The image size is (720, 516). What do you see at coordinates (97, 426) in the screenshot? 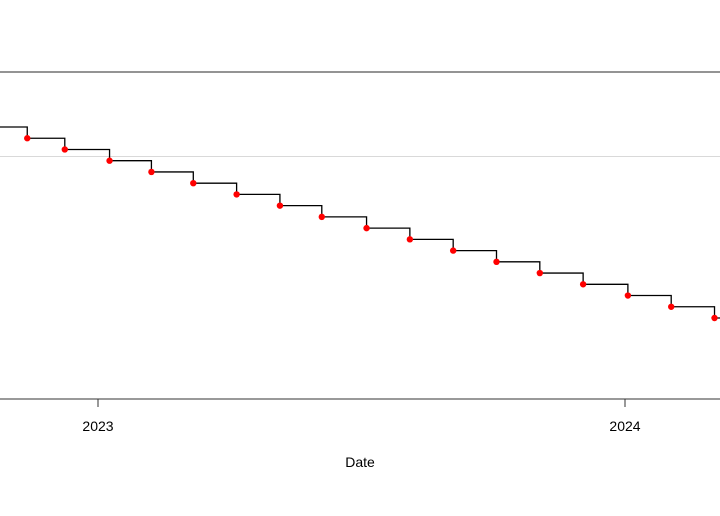
I see `x-tick-label-2023: 2023` at bounding box center [97, 426].